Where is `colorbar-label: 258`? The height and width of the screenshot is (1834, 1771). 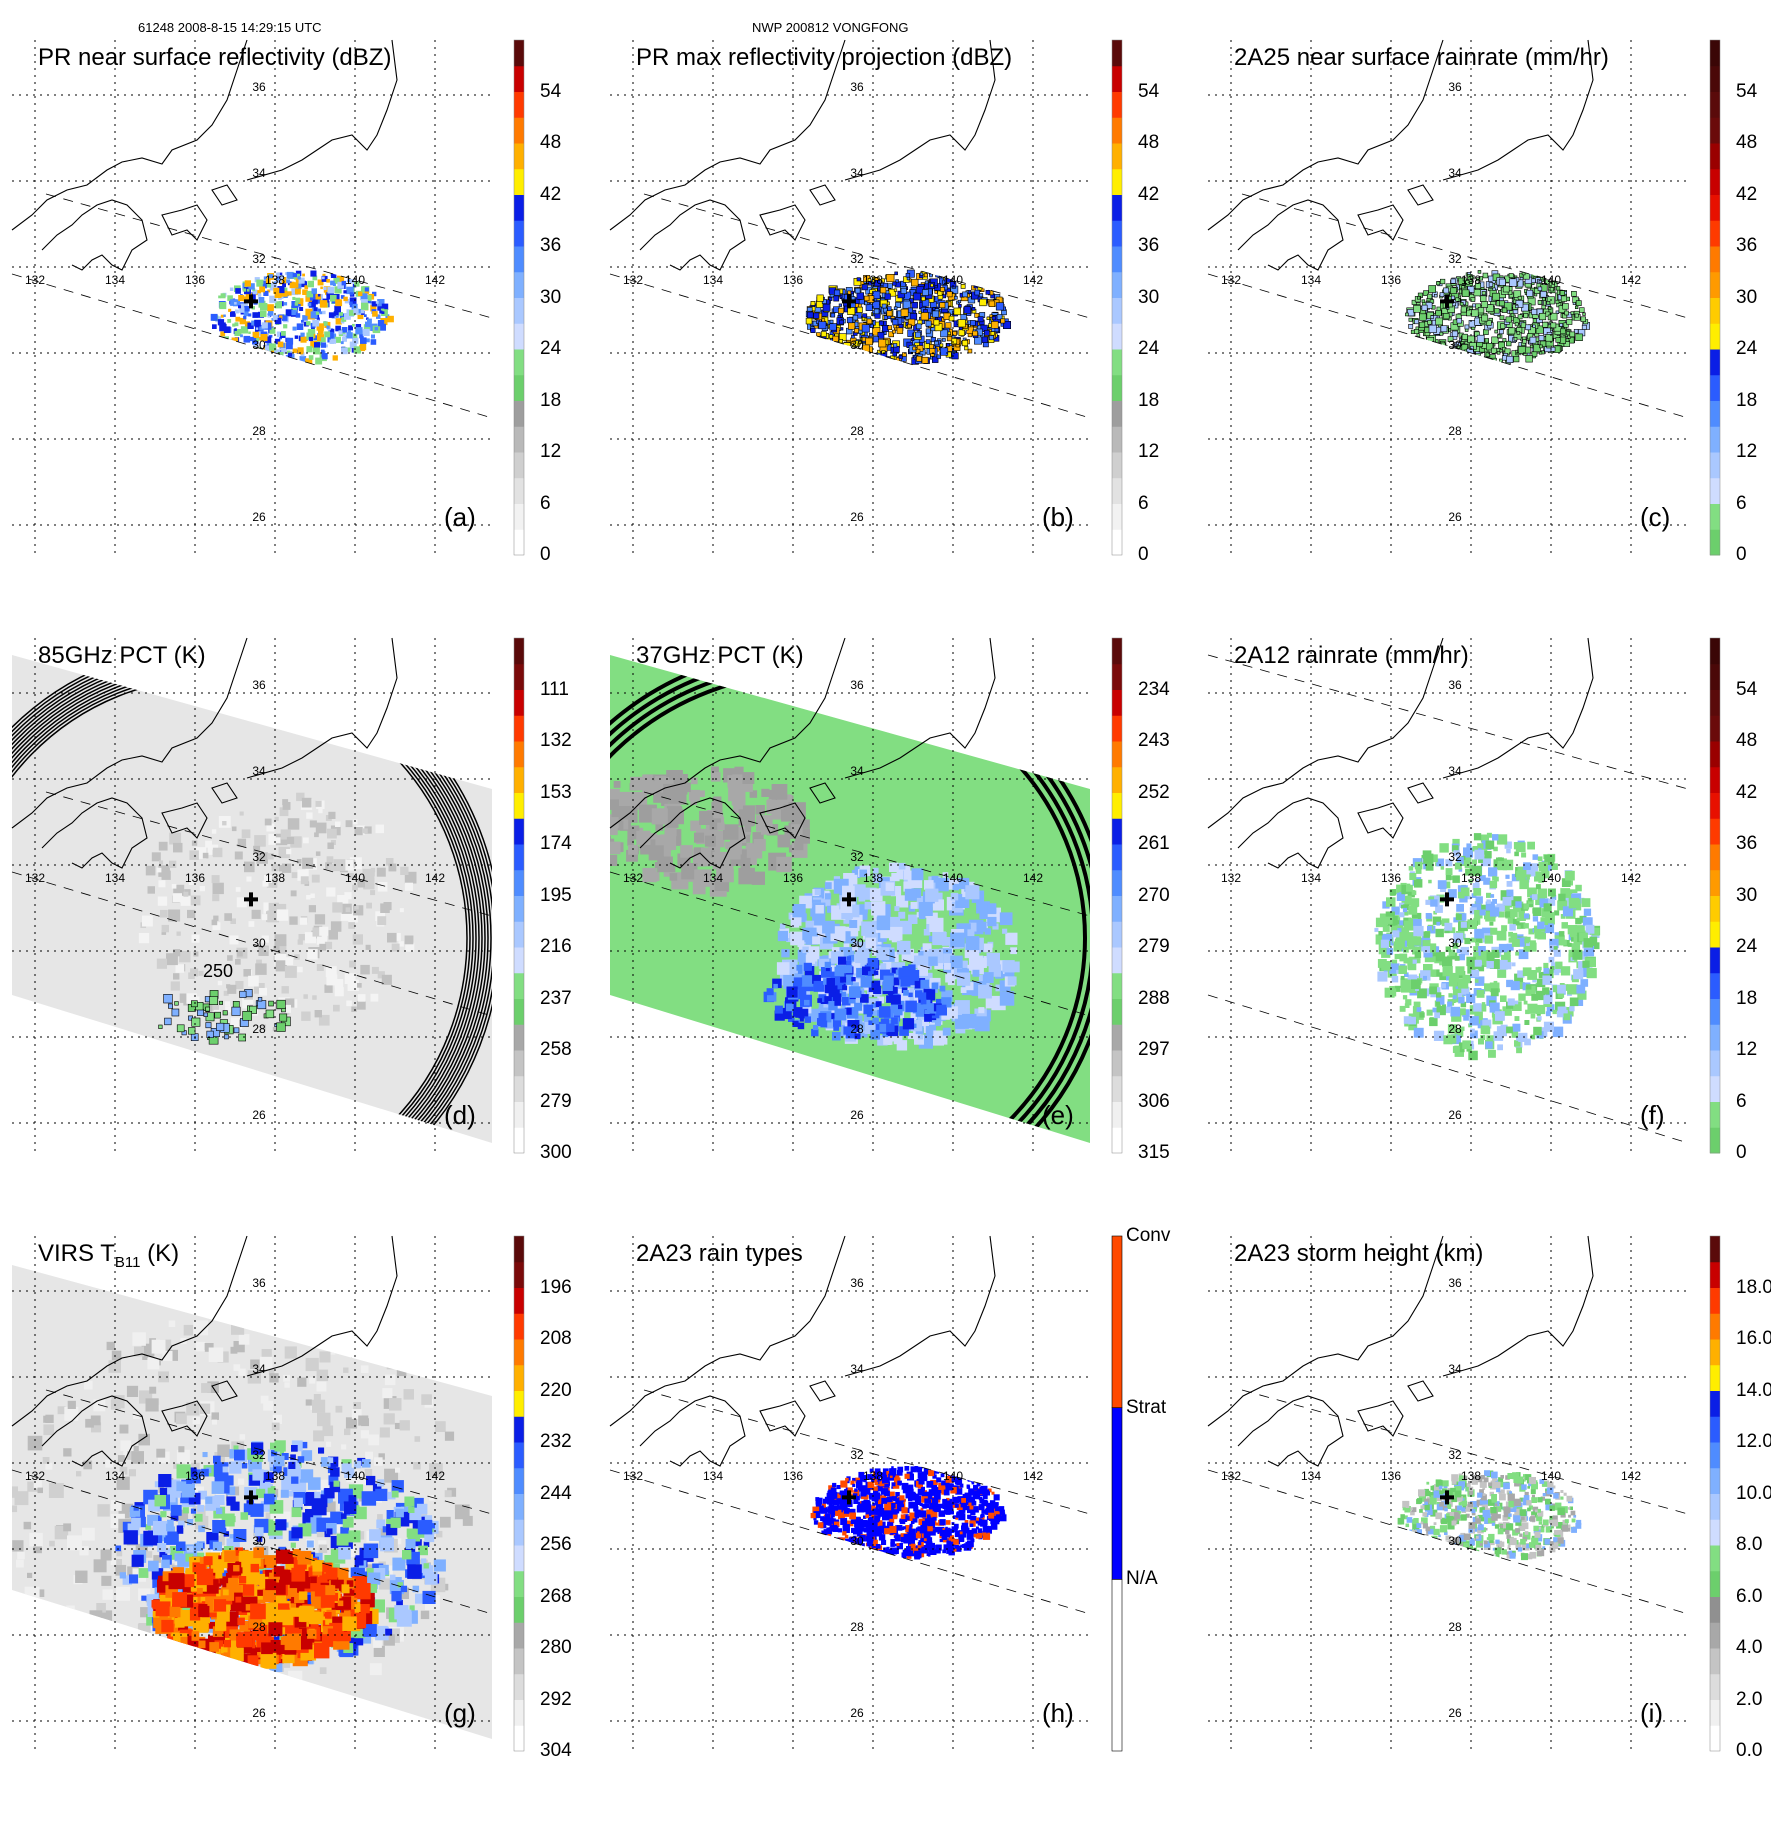 colorbar-label: 258 is located at coordinates (556, 1050).